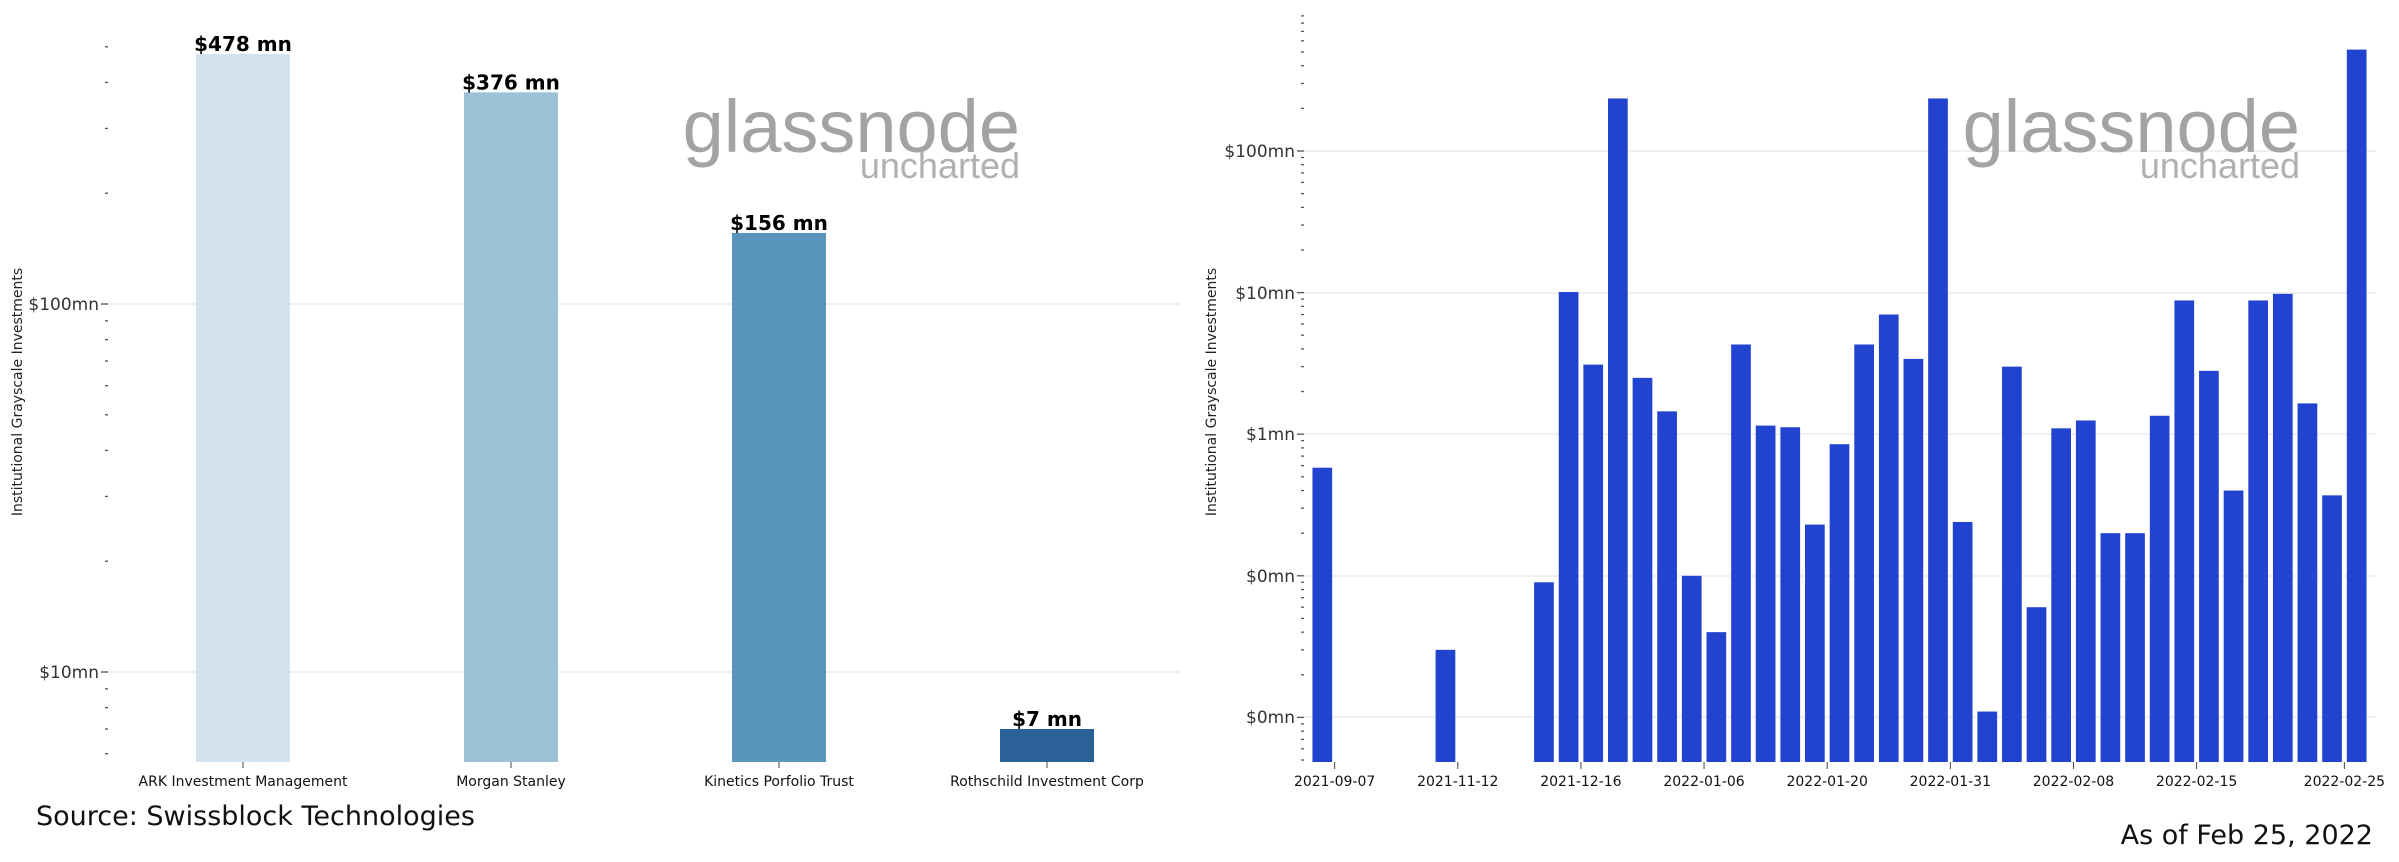  What do you see at coordinates (779, 782) in the screenshot?
I see `category-label: Kinetics Porfolio Trust` at bounding box center [779, 782].